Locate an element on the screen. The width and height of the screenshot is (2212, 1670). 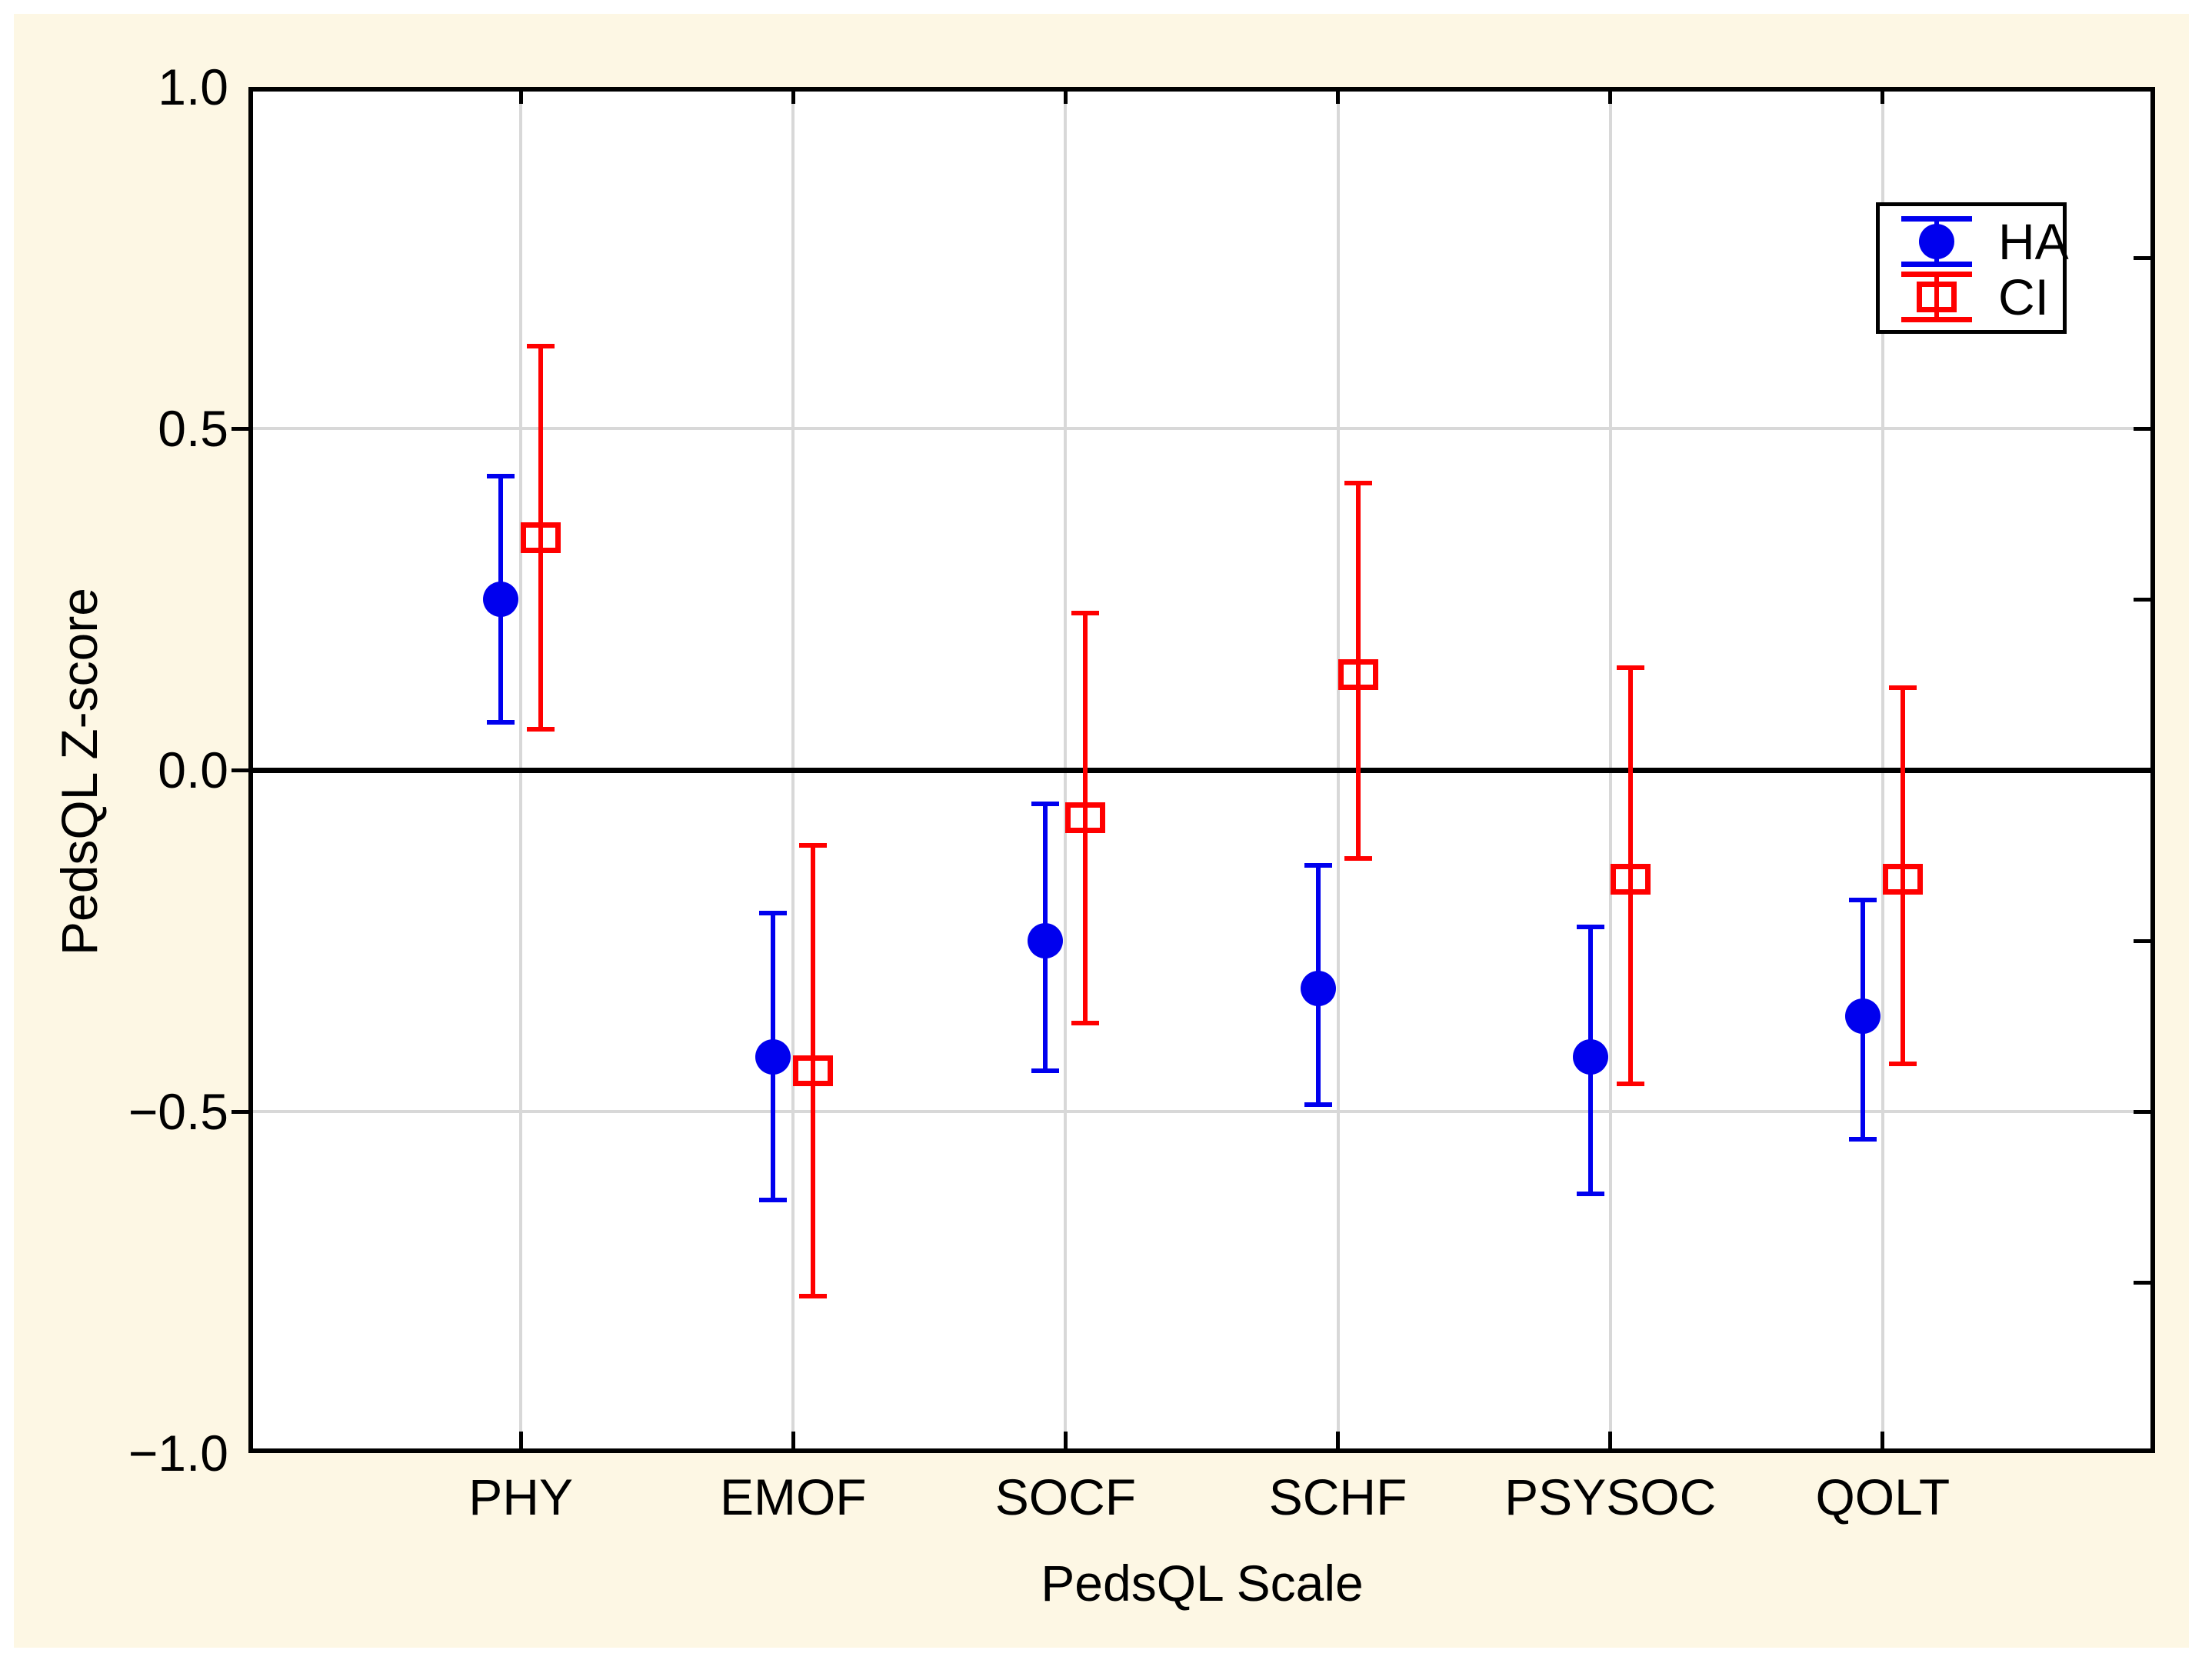
error-bar-cap-low-ci-socf is located at coordinates (1085, 1022).